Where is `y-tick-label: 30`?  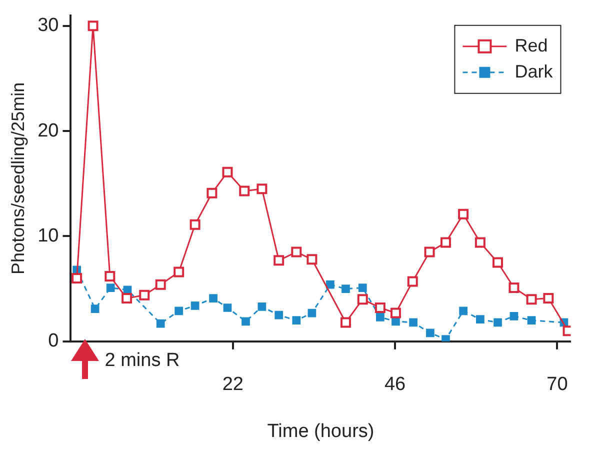
y-tick-label: 30 is located at coordinates (48, 25).